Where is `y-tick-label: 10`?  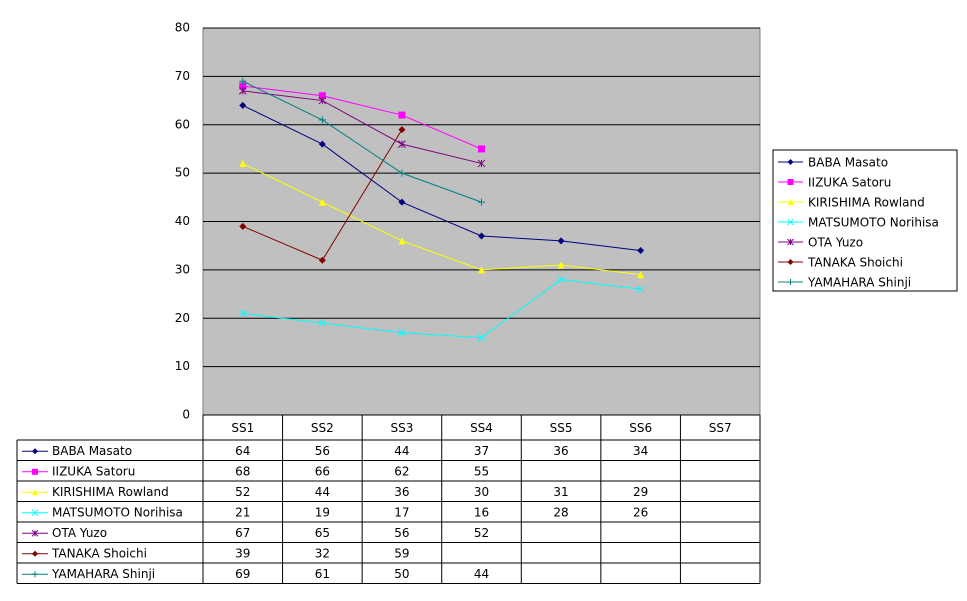
y-tick-label: 10 is located at coordinates (182, 366).